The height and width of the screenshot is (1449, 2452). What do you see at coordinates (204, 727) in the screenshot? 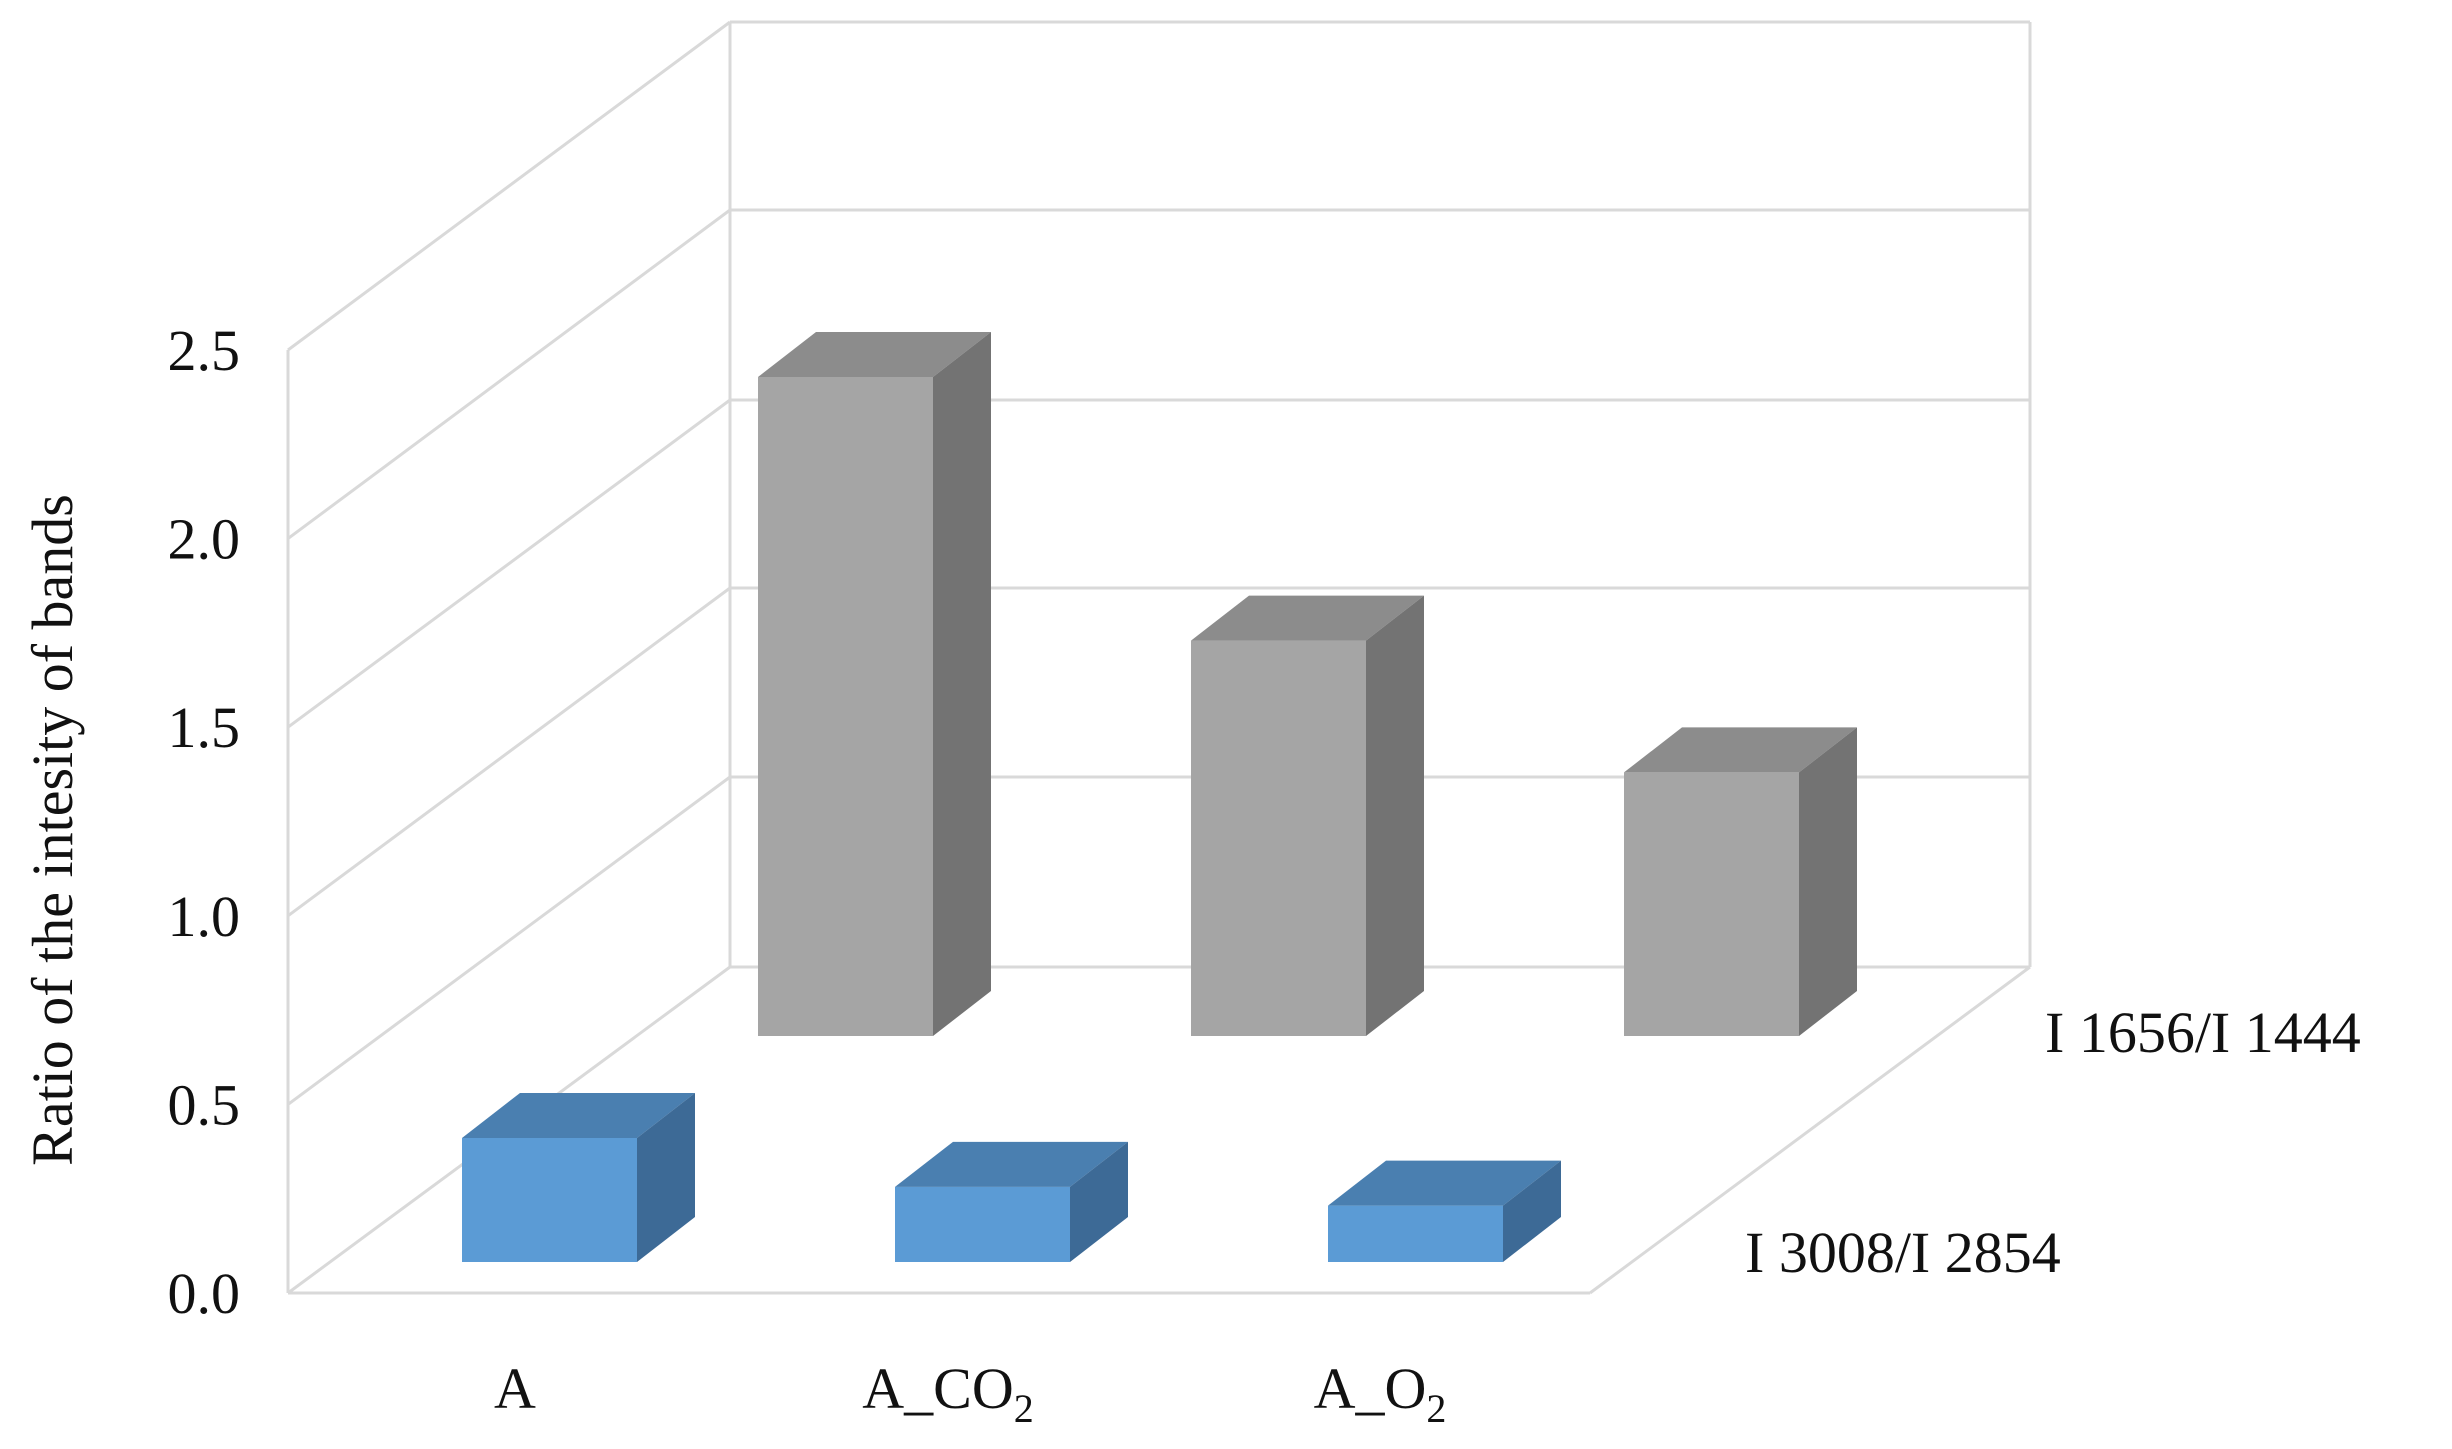
I see `y-tick-label: 1.5` at bounding box center [204, 727].